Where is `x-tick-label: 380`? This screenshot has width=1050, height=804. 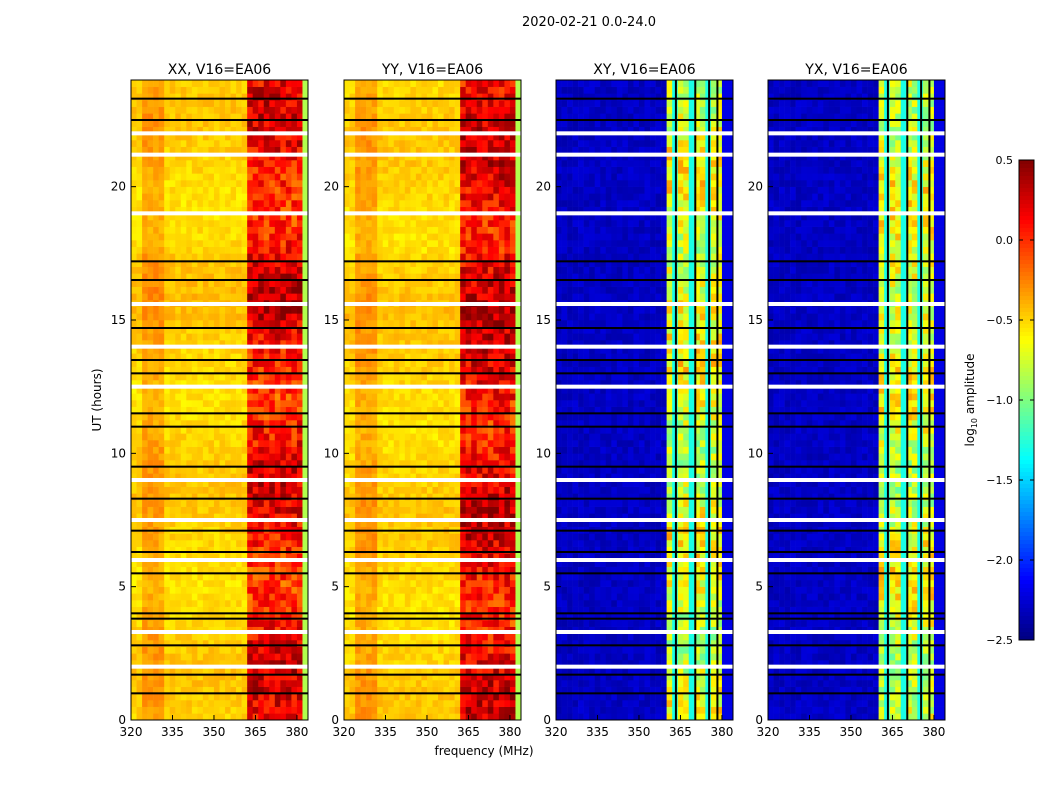
x-tick-label: 380 is located at coordinates (296, 732).